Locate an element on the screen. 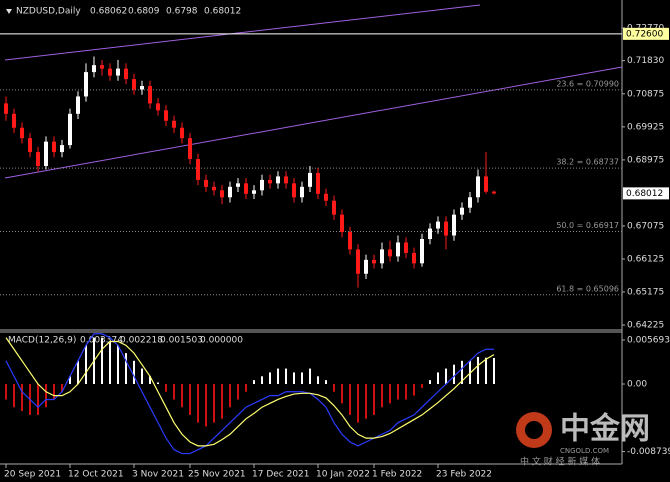 The image size is (670, 482). y-tick-label: 0.67075 is located at coordinates (645, 226).